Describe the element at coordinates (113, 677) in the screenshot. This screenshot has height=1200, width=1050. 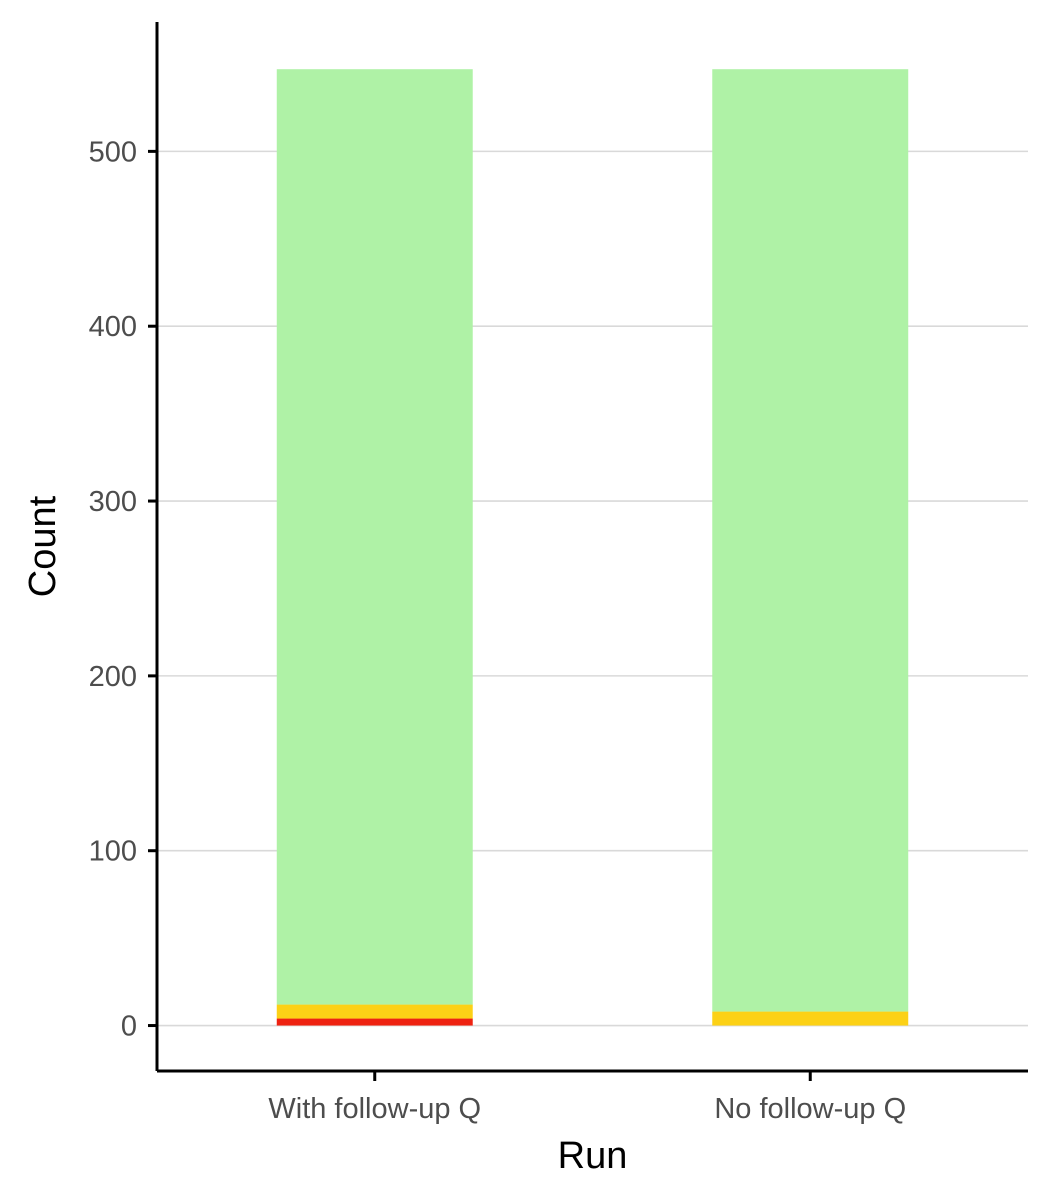
I see `y-tick-label: 200` at that location.